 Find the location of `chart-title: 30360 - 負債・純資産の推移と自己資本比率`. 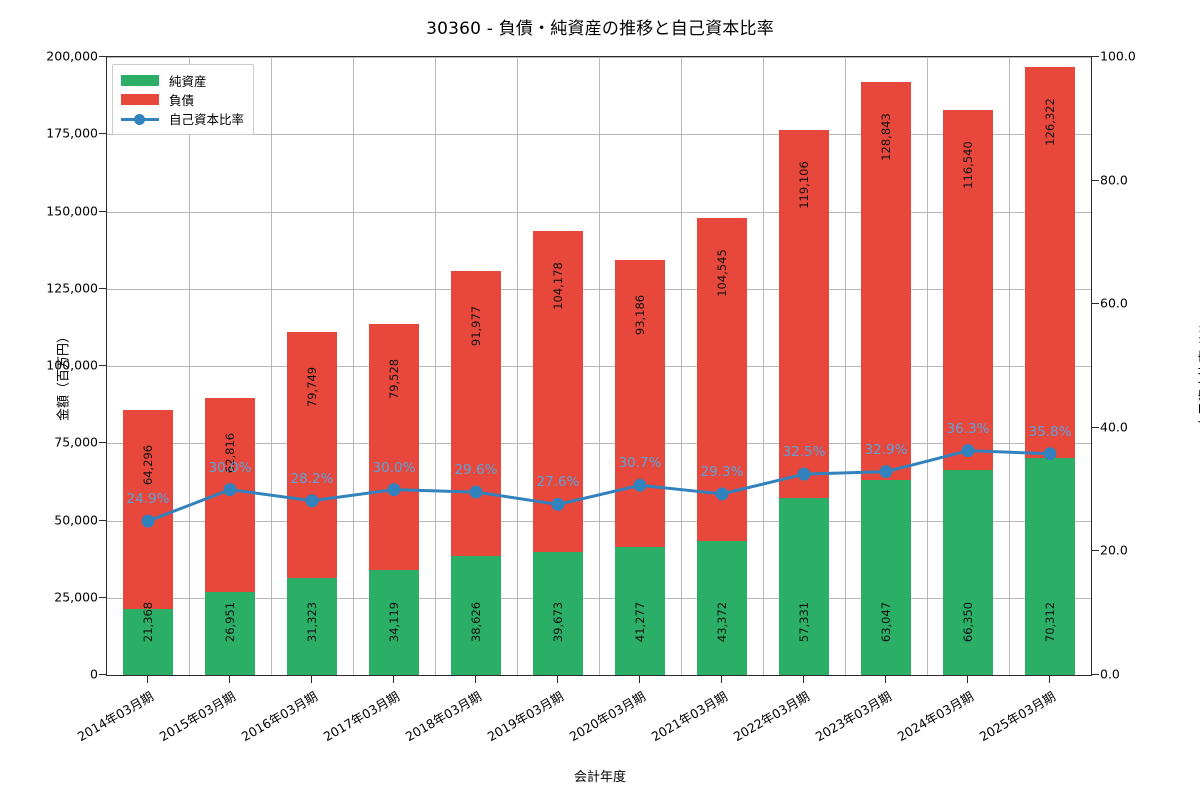

chart-title: 30360 - 負債・純資産の推移と自己資本比率 is located at coordinates (600, 29).